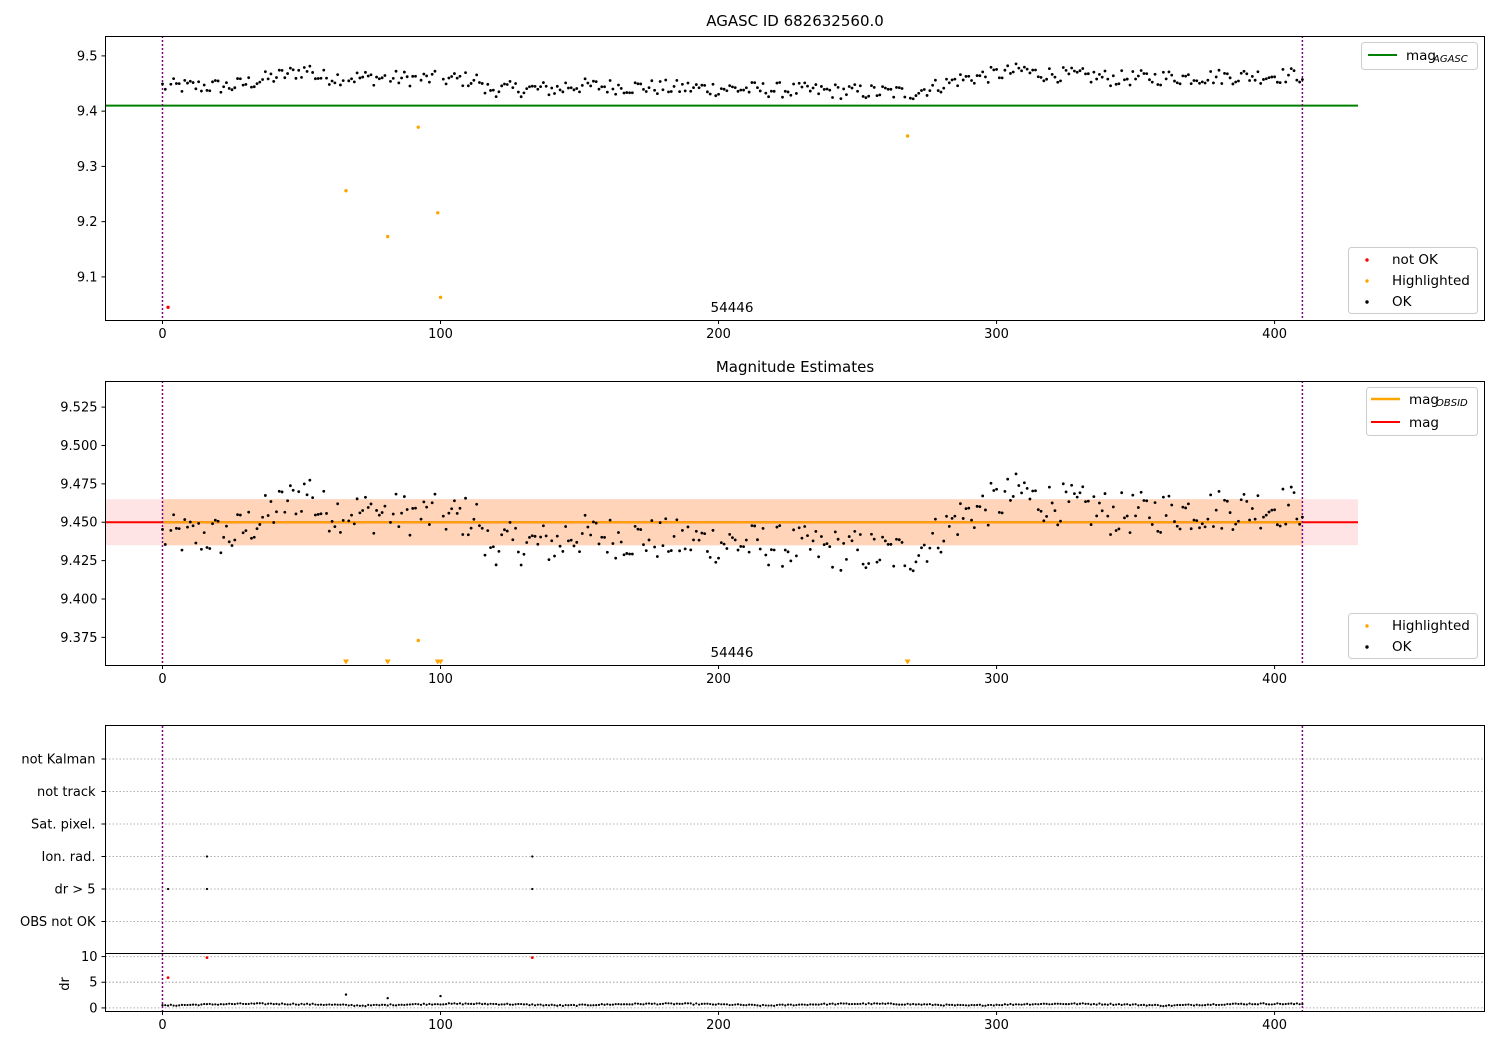  I want to click on ok-points, so click(732, 522).